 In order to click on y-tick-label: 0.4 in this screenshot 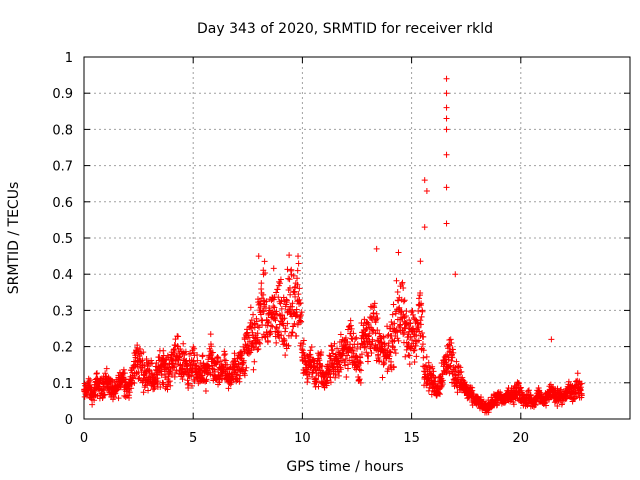, I will do `click(62, 275)`.